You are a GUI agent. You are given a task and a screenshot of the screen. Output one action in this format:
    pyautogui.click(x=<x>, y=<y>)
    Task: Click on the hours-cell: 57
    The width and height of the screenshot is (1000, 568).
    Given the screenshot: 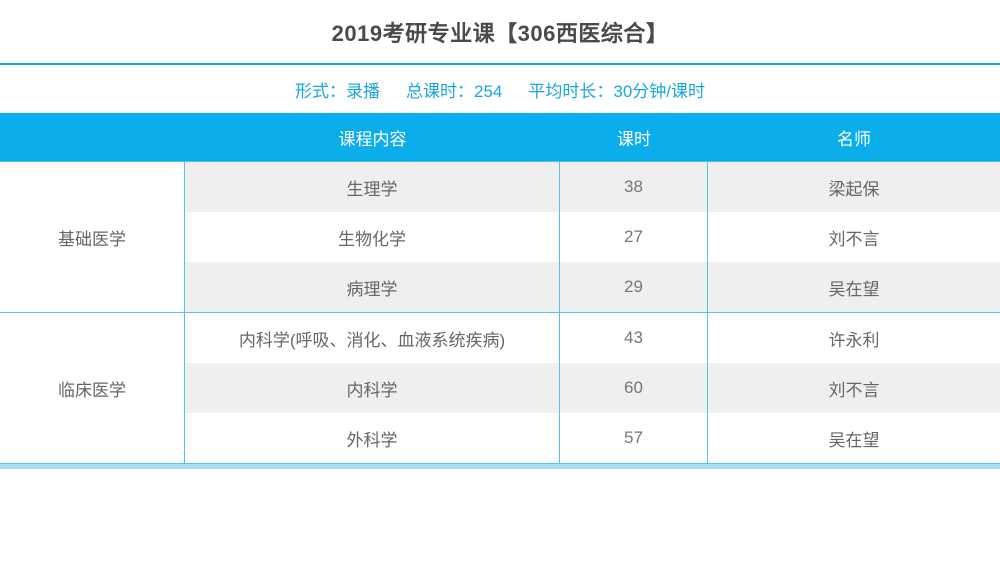 What is the action you would take?
    pyautogui.click(x=634, y=438)
    